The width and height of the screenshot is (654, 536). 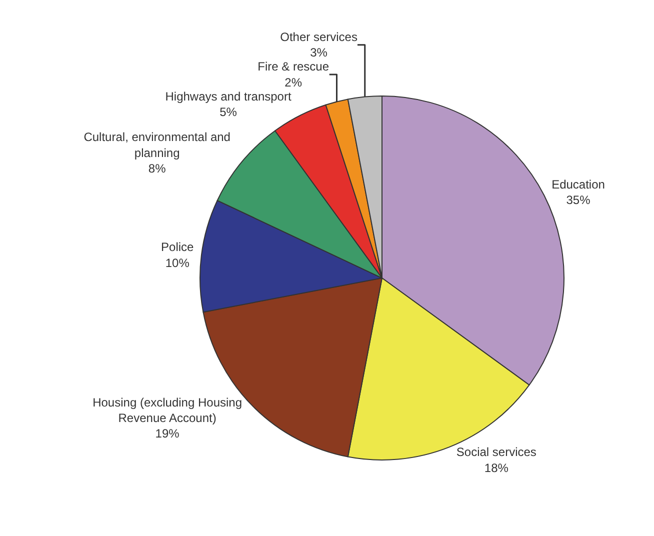 I want to click on slice-label: Highways and transport, so click(x=228, y=96).